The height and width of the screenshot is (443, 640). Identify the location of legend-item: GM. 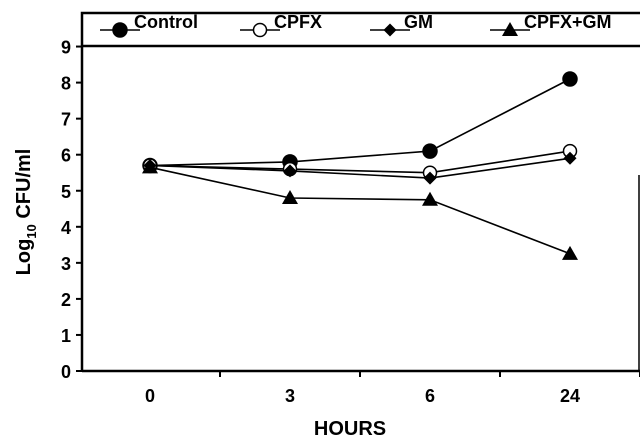
(401, 24).